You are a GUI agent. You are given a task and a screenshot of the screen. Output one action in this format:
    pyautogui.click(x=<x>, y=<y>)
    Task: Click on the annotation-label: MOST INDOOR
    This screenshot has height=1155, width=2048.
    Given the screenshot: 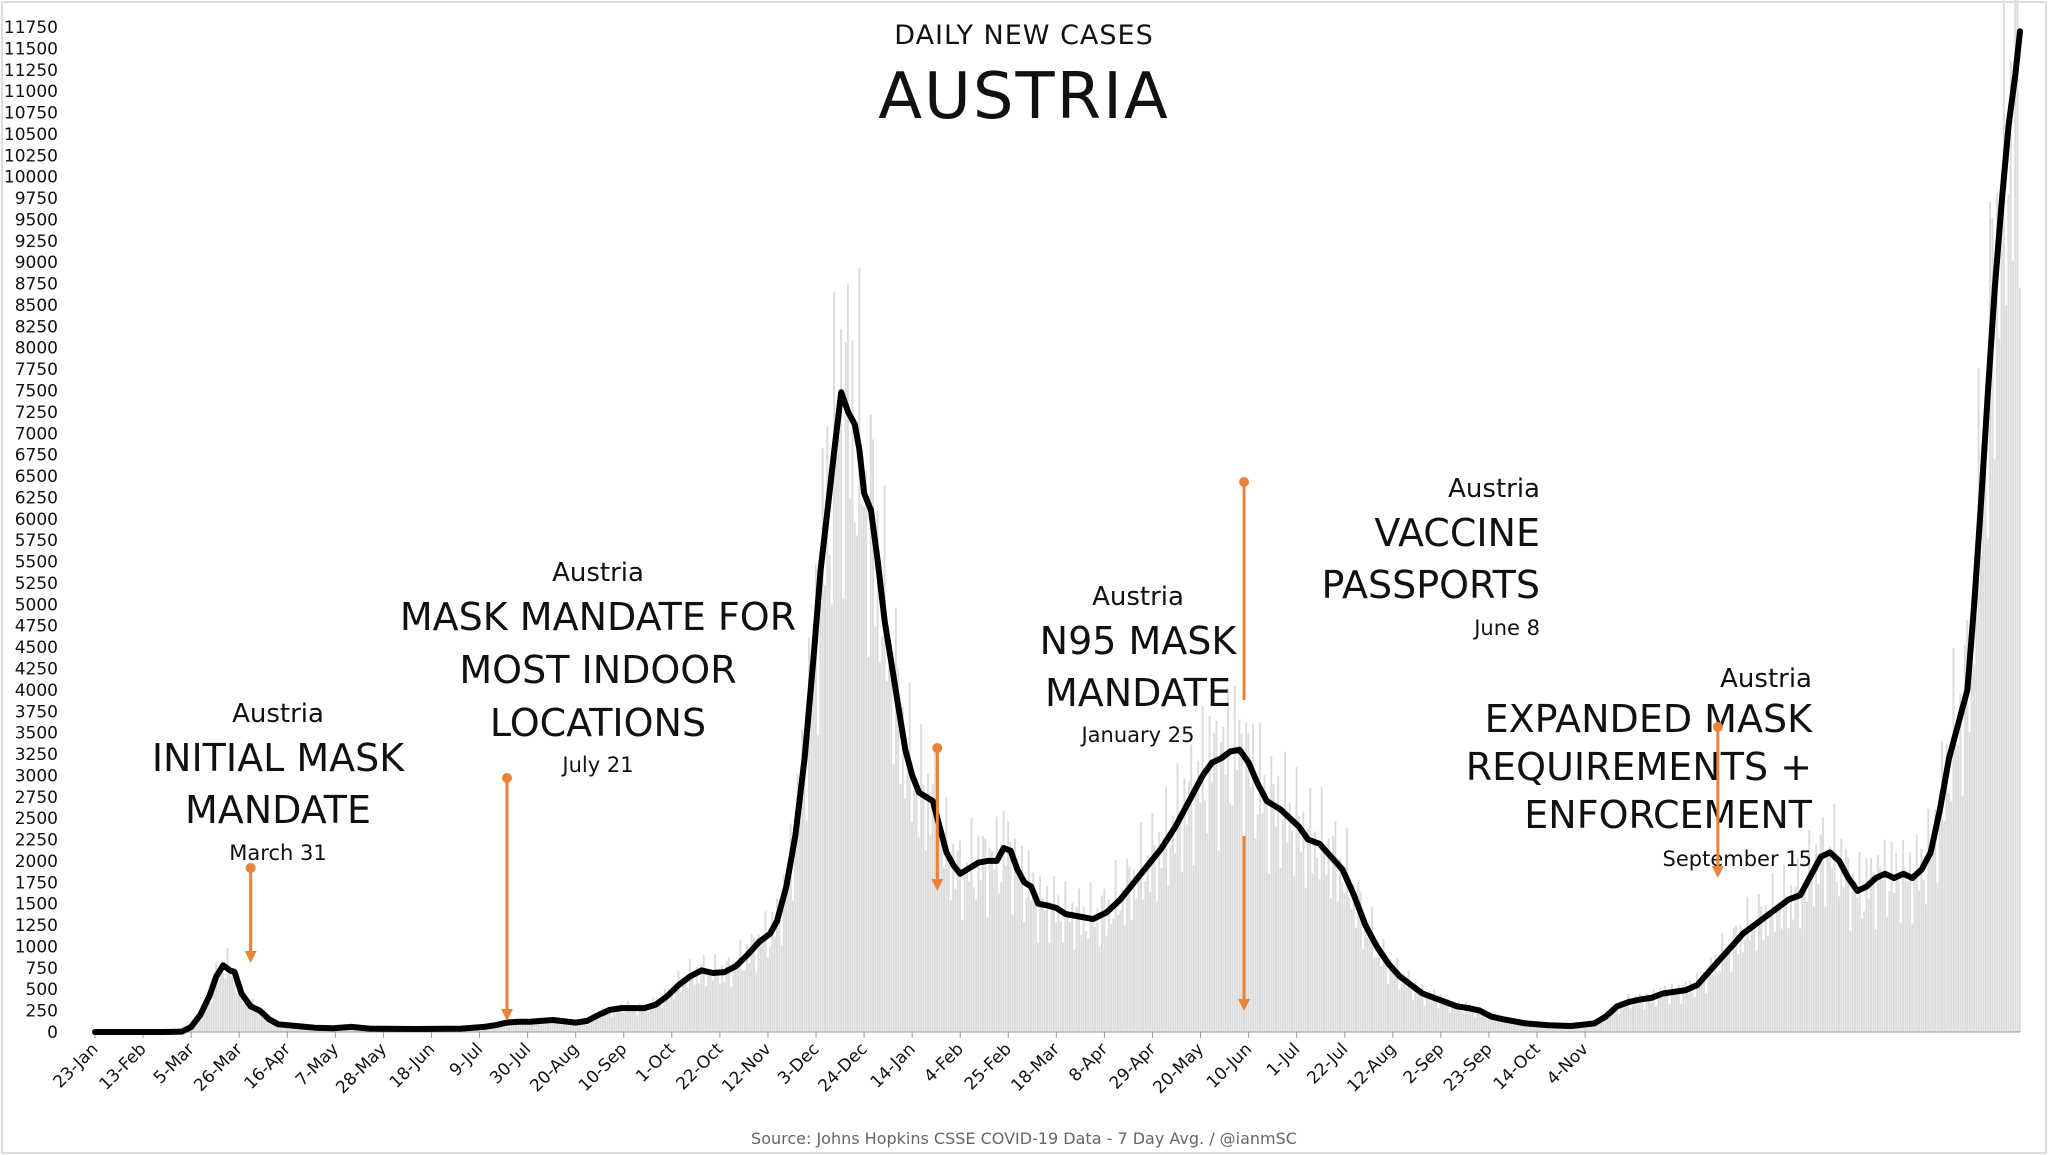 What is the action you would take?
    pyautogui.click(x=597, y=670)
    